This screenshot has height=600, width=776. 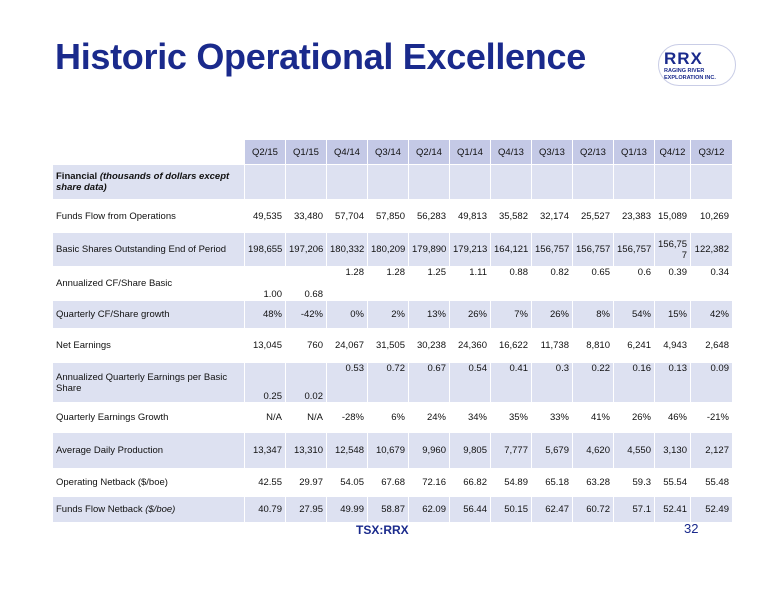 What do you see at coordinates (265, 216) in the screenshot?
I see `table-cell: 49,535` at bounding box center [265, 216].